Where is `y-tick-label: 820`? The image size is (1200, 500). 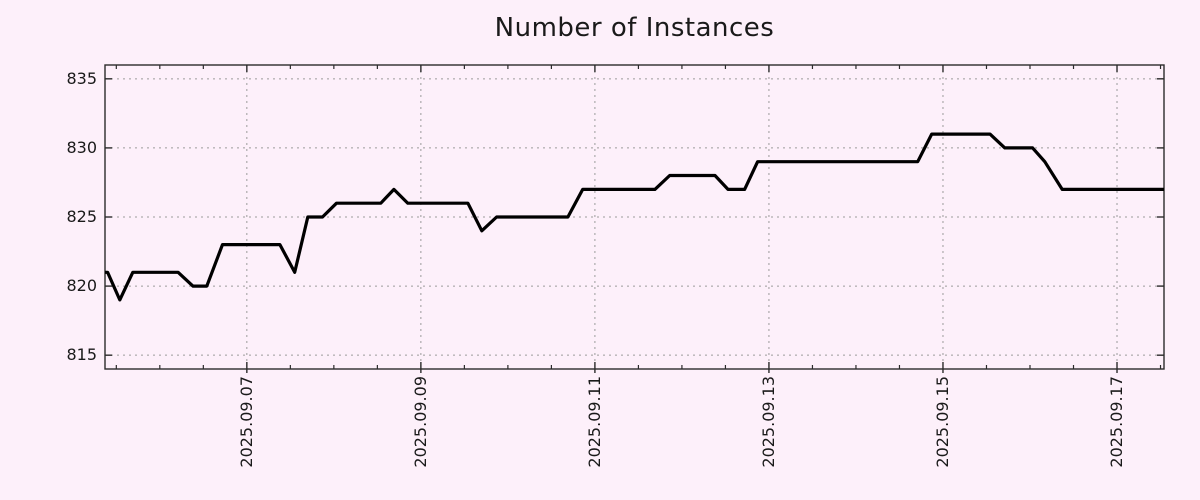 y-tick-label: 820 is located at coordinates (81, 286).